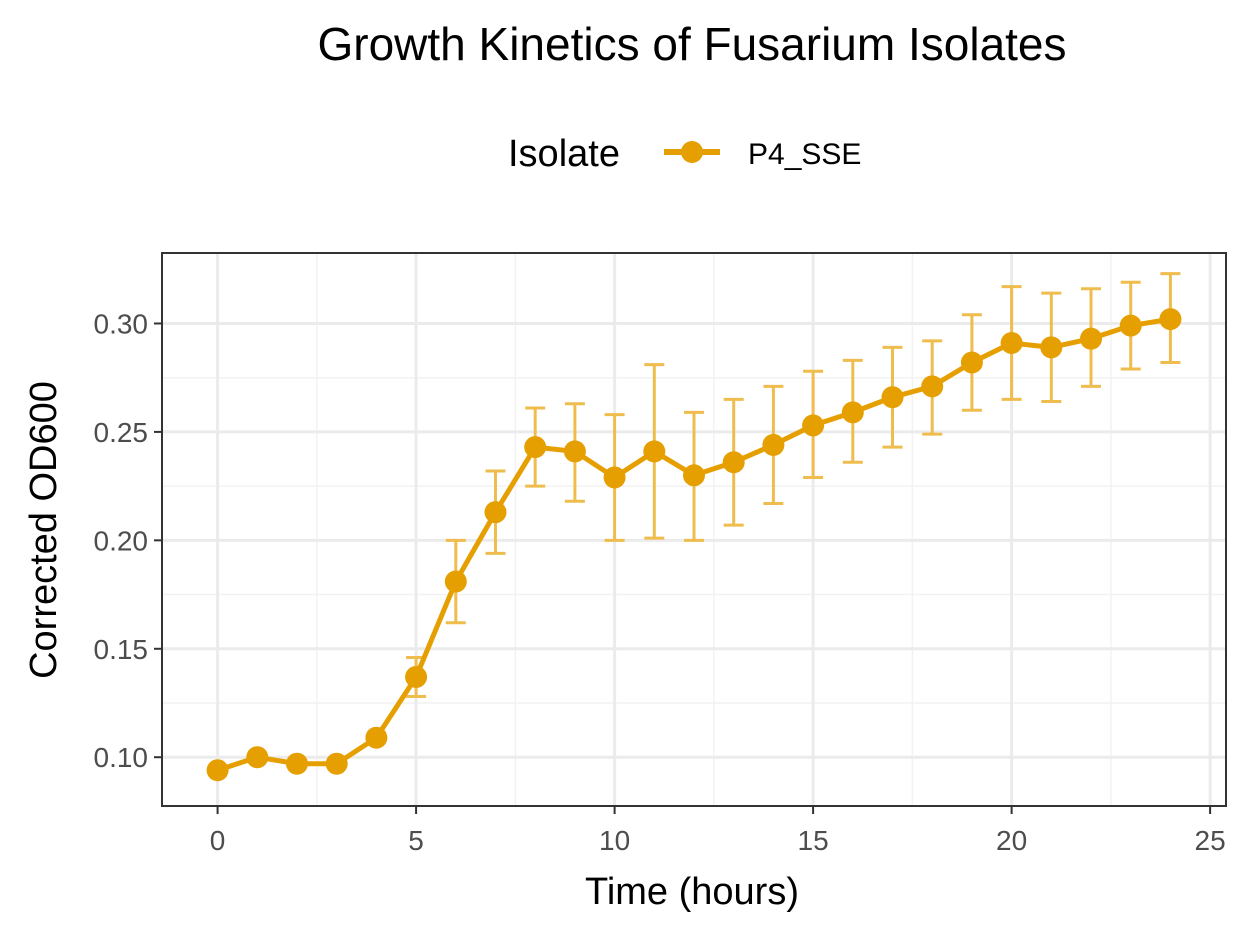 The width and height of the screenshot is (1248, 941). What do you see at coordinates (121, 432) in the screenshot?
I see `y-tick-label: 0.25` at bounding box center [121, 432].